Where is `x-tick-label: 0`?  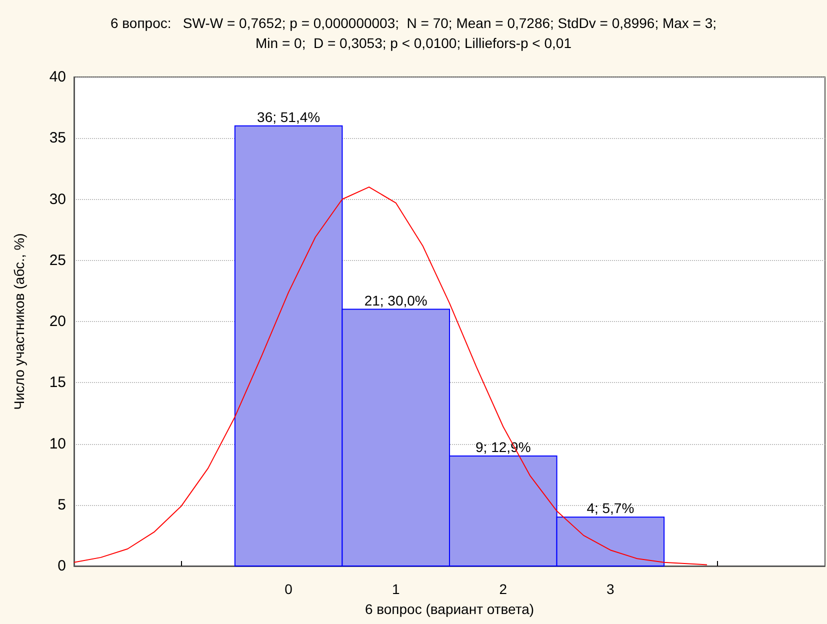
x-tick-label: 0 is located at coordinates (288, 589).